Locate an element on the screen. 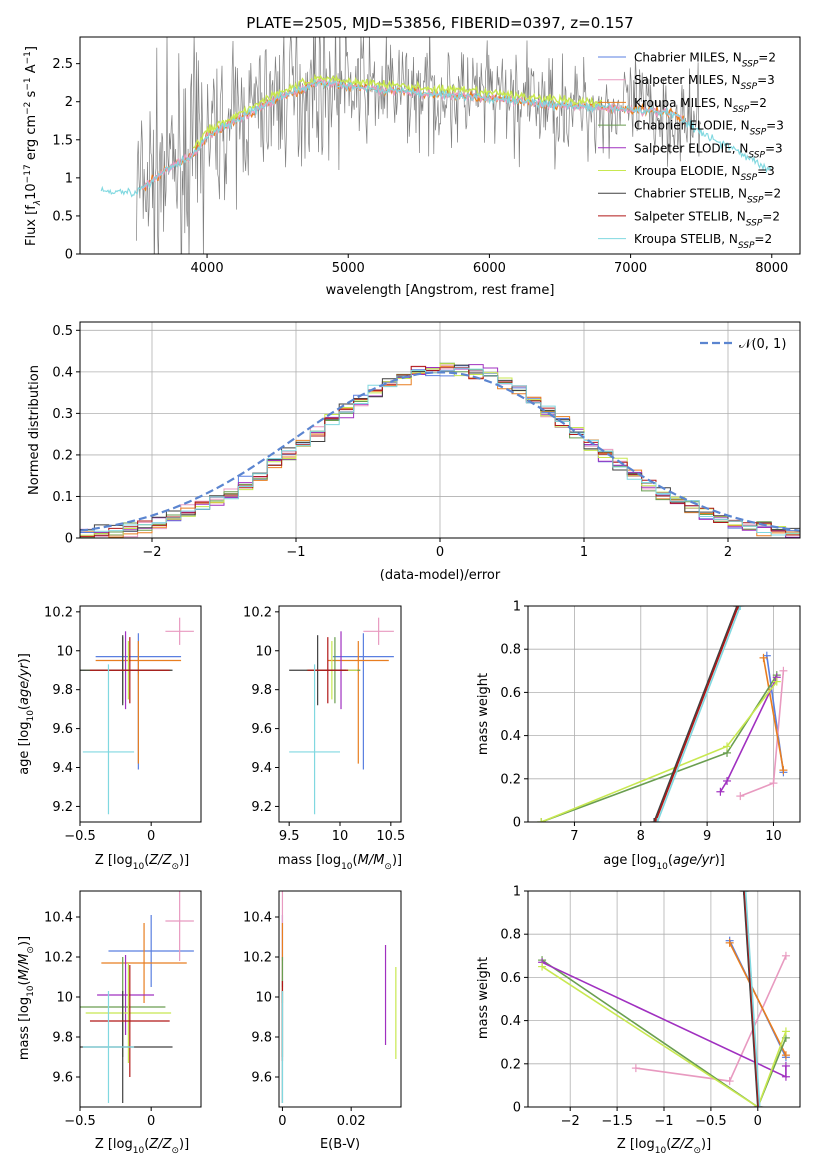 This screenshot has width=819, height=1170. x-axis-label: wavelength [Angstrom, rest frame] is located at coordinates (440, 290).